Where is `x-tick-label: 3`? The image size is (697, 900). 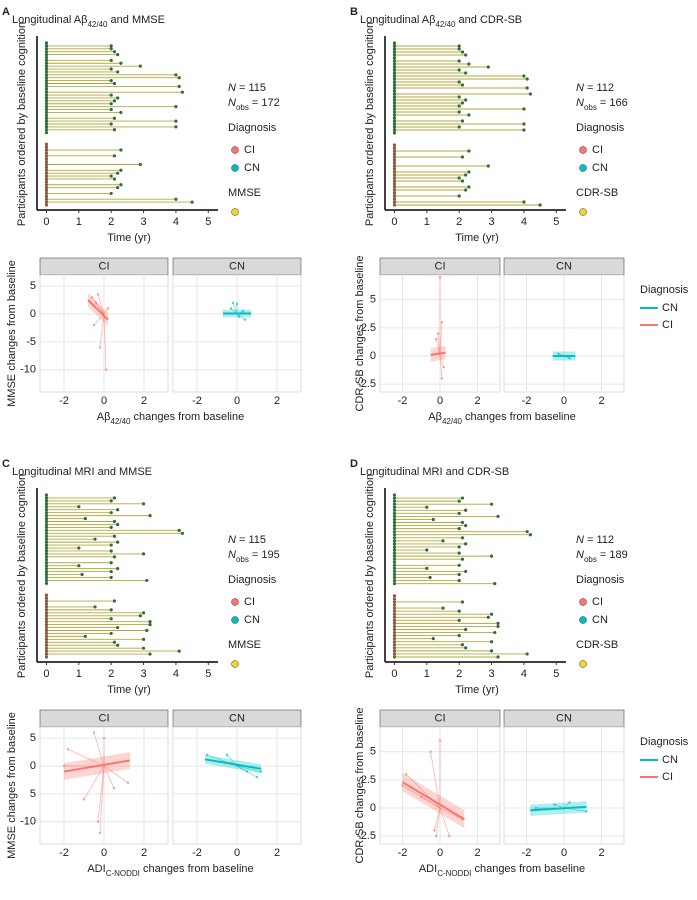
x-tick-label: 3 is located at coordinates (144, 222).